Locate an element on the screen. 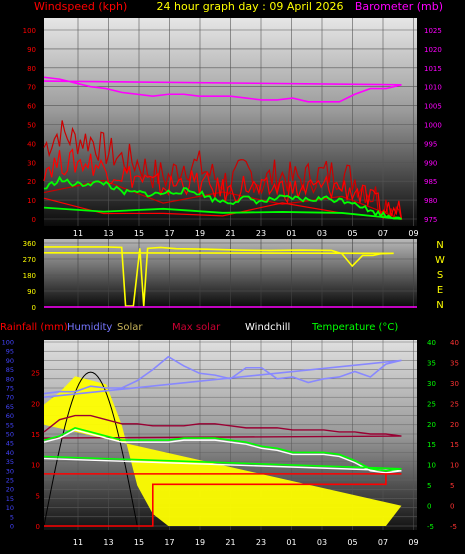 This screenshot has height=554, width=465. compass-label: E is located at coordinates (440, 290).